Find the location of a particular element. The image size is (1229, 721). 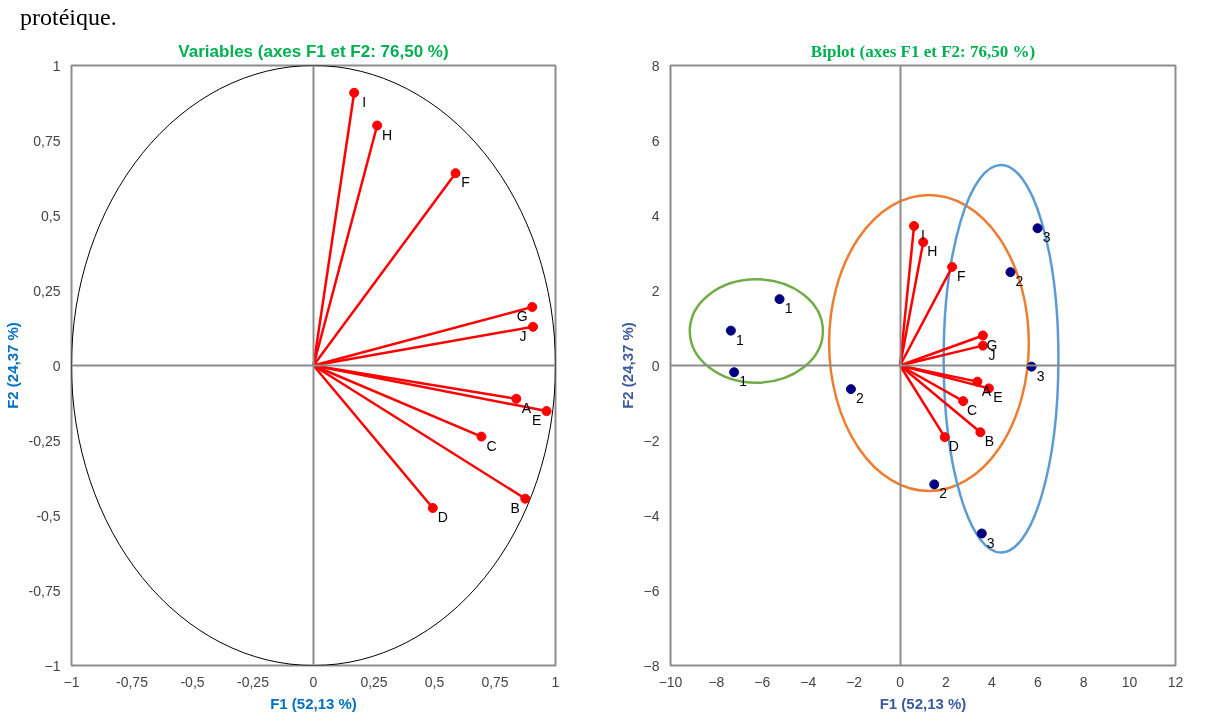

x-tick-label: -0,5 is located at coordinates (192, 681).